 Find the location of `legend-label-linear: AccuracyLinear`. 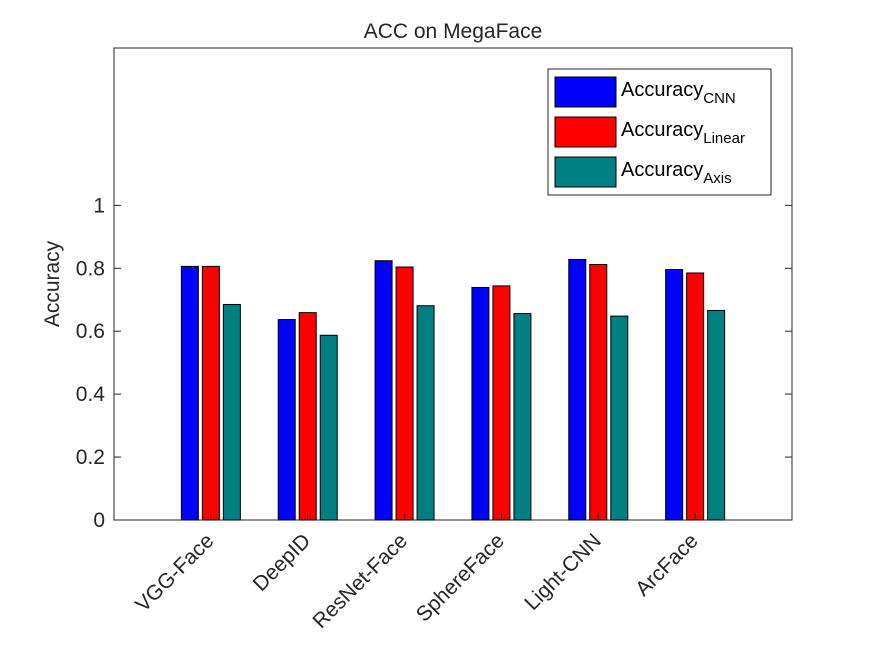

legend-label-linear: AccuracyLinear is located at coordinates (683, 133).